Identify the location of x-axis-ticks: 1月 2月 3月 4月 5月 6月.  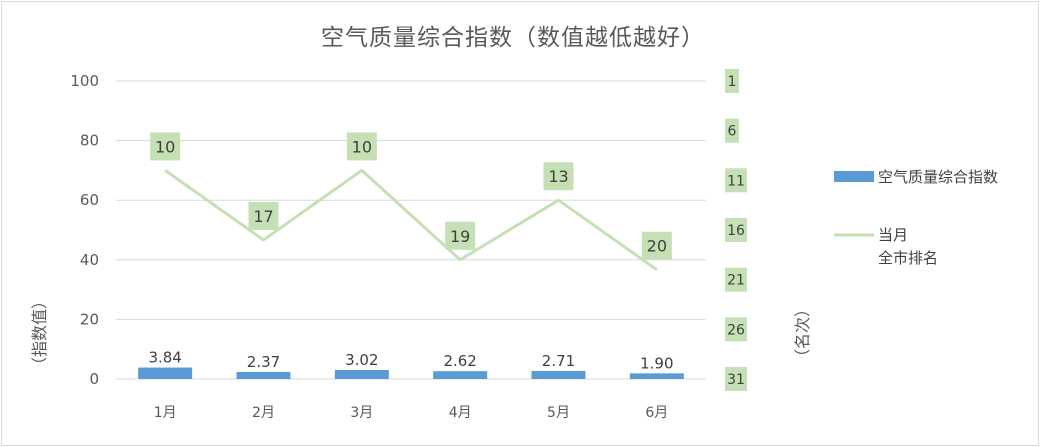
(411, 413).